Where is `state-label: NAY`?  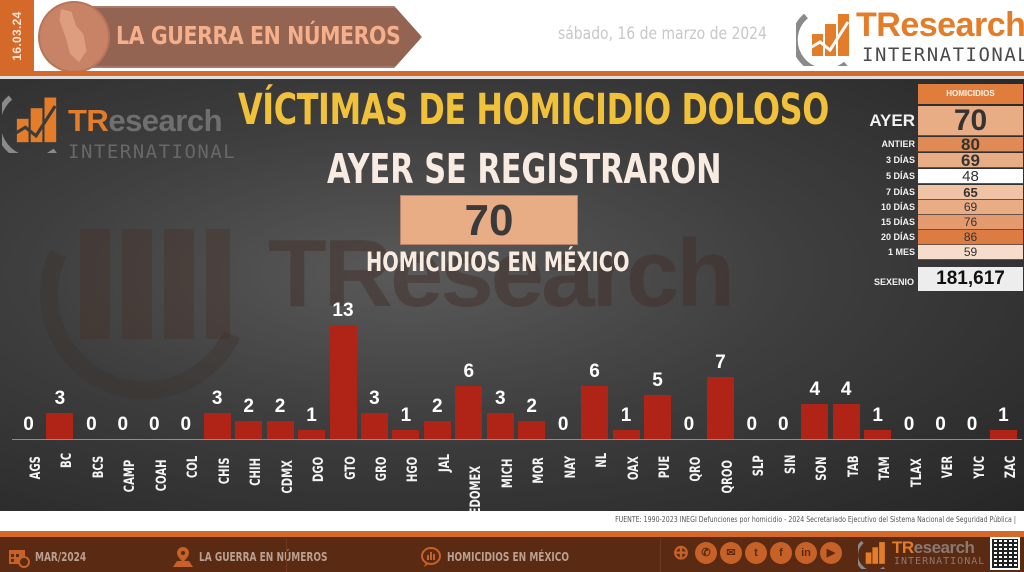
state-label: NAY is located at coordinates (570, 467).